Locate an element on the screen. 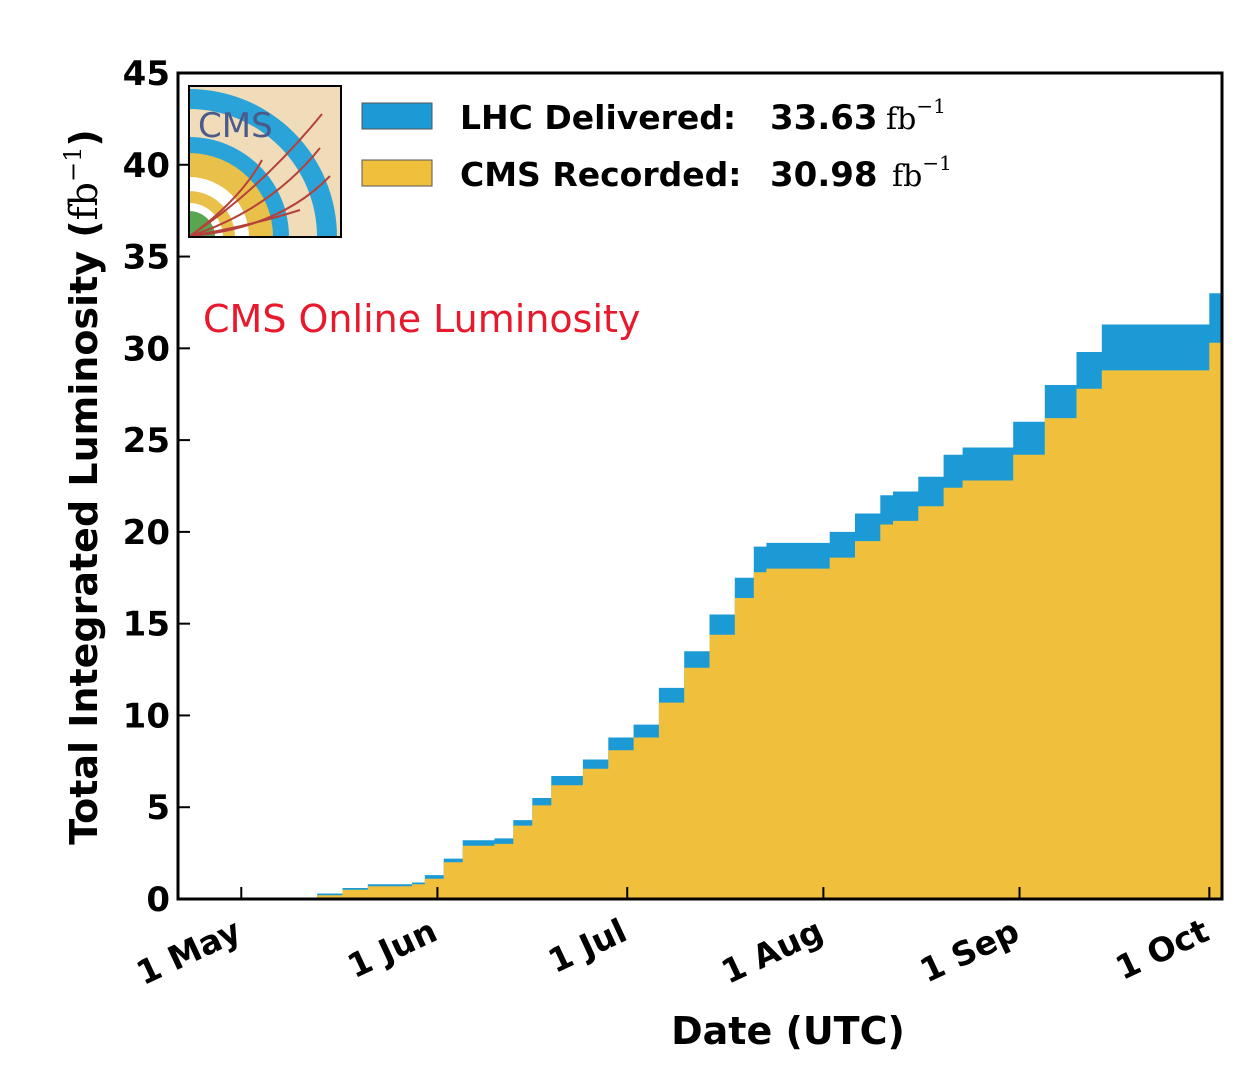 The height and width of the screenshot is (1070, 1240). legend-unit-exp-delivered: −1 is located at coordinates (930, 106).